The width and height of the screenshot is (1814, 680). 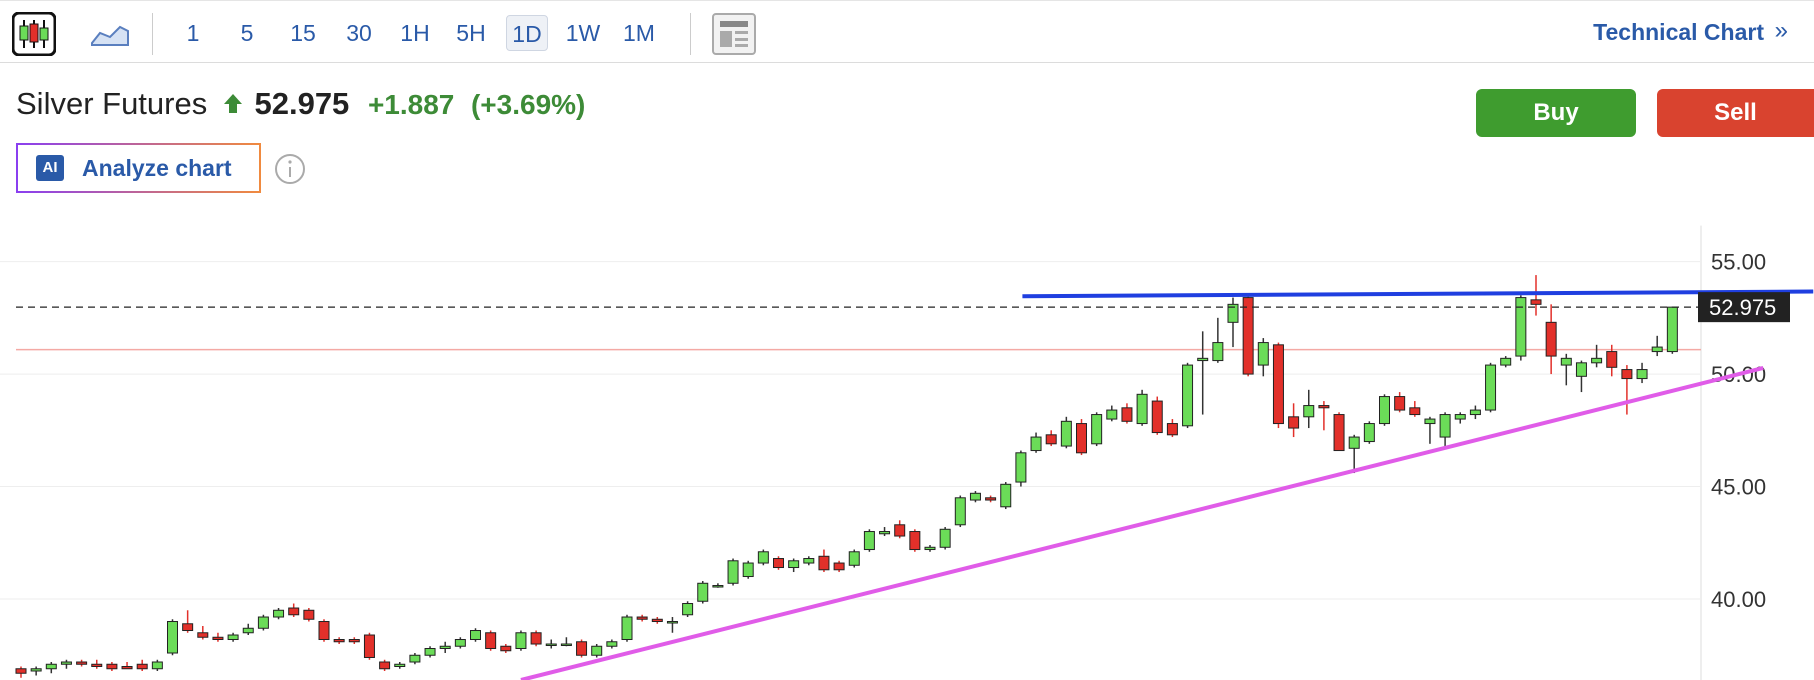 What do you see at coordinates (639, 33) in the screenshot?
I see `interval-button: 1M` at bounding box center [639, 33].